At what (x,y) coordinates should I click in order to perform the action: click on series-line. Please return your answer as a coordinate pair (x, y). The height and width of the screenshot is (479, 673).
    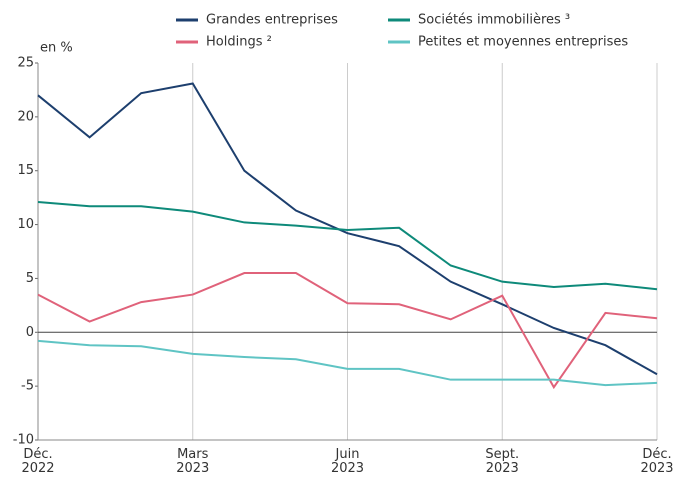
    Looking at the image, I should click on (347, 363).